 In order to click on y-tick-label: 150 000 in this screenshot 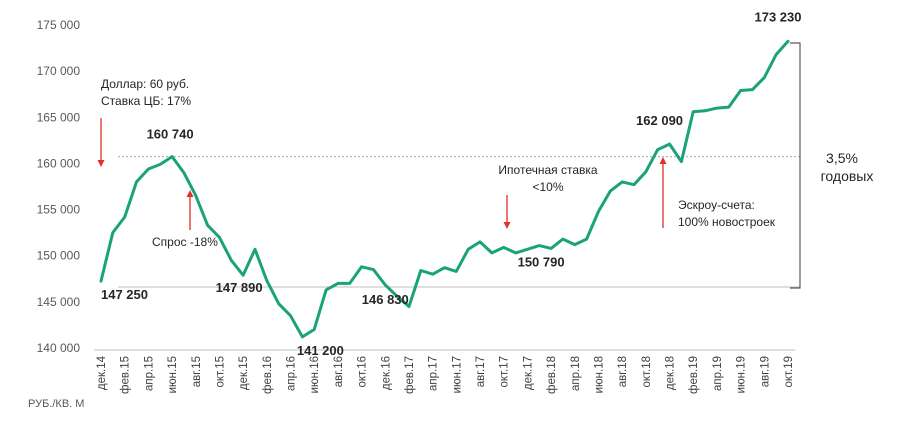, I will do `click(59, 256)`.